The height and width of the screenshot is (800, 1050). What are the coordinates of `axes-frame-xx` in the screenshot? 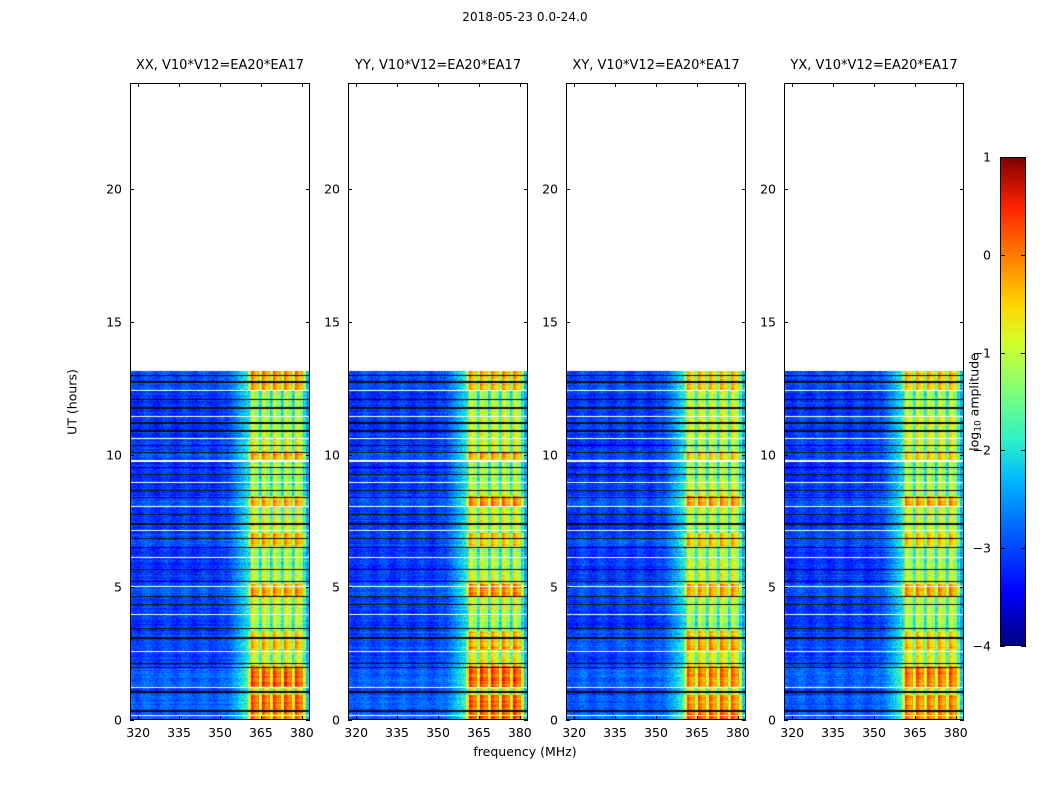 It's located at (220, 401).